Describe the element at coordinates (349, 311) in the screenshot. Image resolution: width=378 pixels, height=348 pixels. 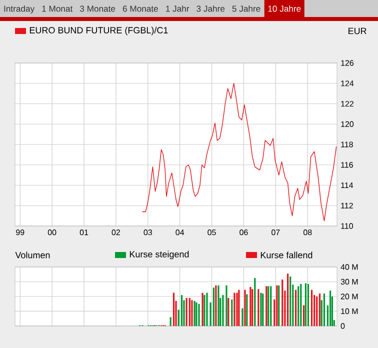
I see `y-tick-label: 10 M` at that location.